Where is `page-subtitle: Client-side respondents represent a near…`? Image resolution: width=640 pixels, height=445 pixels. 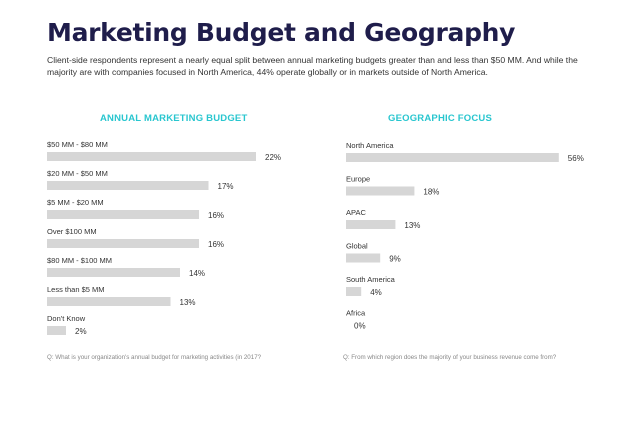
page-subtitle: Client-side respondents represent a near… is located at coordinates (312, 66).